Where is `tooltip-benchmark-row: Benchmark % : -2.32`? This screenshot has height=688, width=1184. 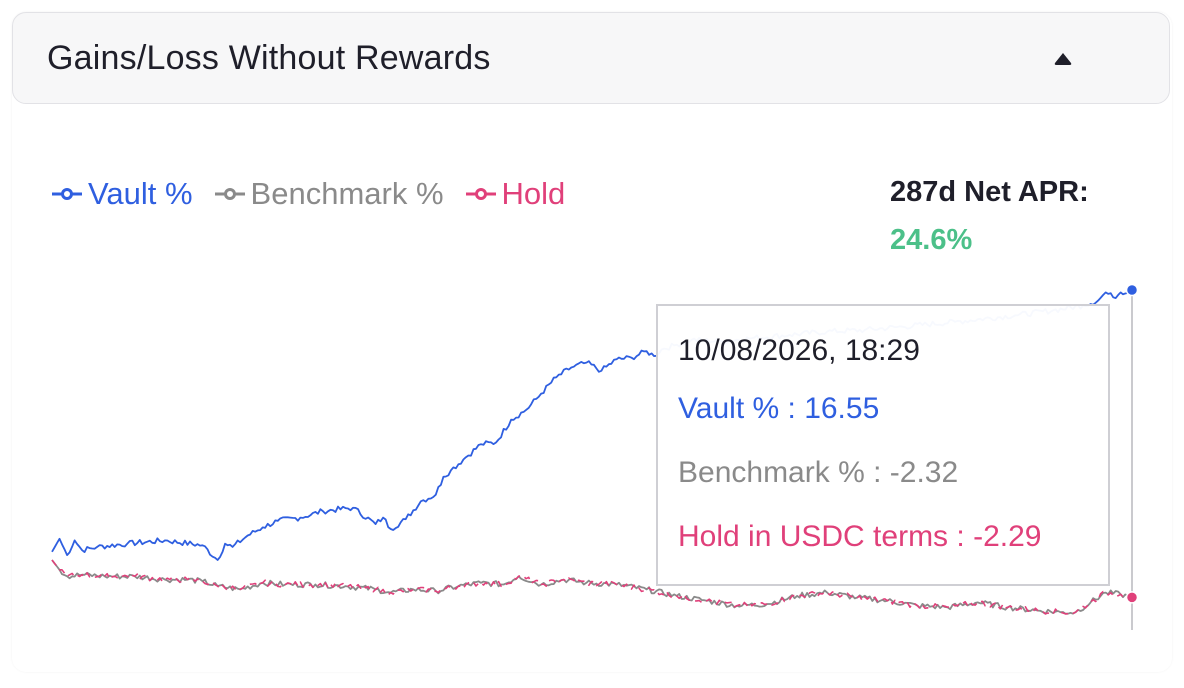 tooltip-benchmark-row: Benchmark % : -2.32 is located at coordinates (818, 472).